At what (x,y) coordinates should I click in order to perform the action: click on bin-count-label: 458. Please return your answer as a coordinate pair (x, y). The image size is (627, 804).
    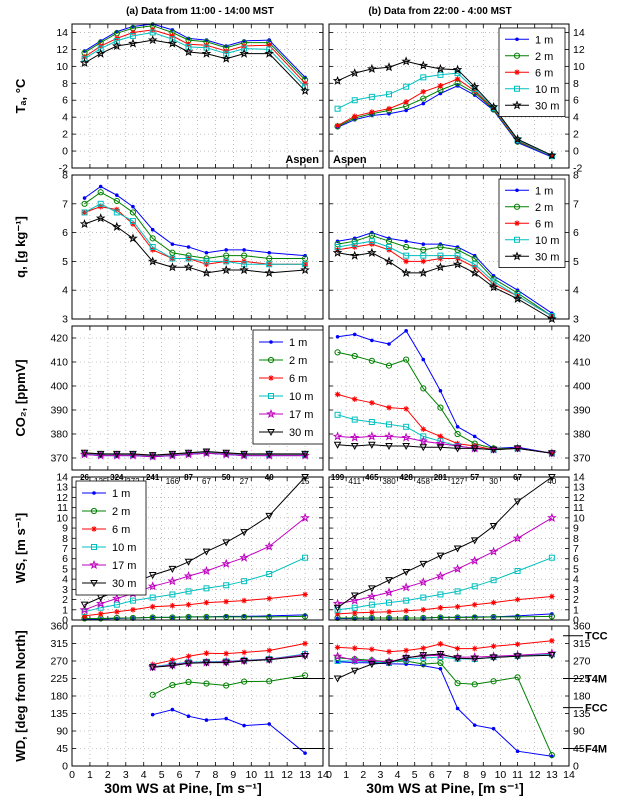
    Looking at the image, I should click on (424, 481).